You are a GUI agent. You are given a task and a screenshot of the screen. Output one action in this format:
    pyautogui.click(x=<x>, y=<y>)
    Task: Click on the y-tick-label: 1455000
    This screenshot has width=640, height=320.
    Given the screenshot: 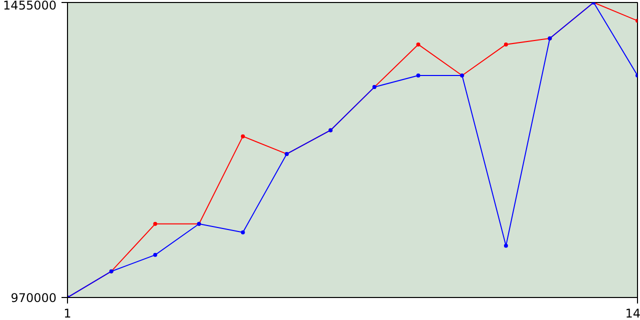 What is the action you would take?
    pyautogui.click(x=30, y=6)
    